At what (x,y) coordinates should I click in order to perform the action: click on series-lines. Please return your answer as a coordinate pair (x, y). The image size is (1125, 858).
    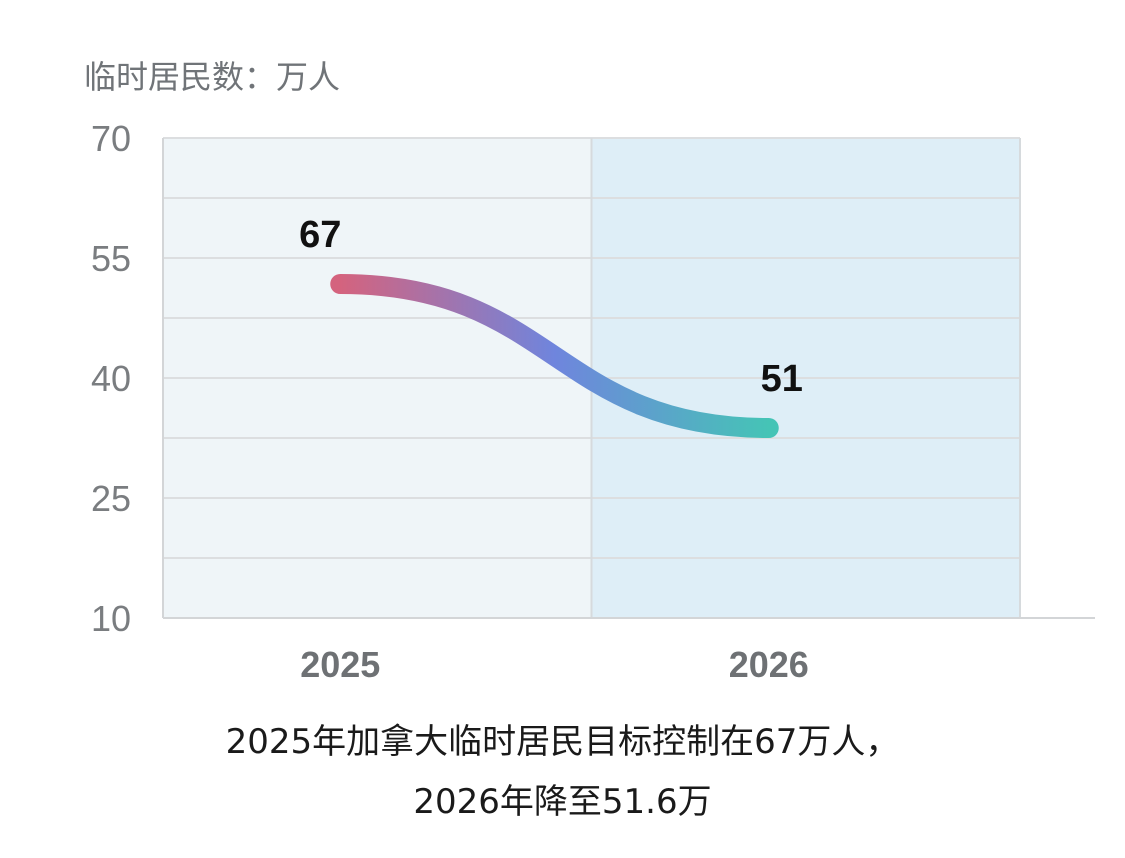
    Looking at the image, I should click on (554, 356).